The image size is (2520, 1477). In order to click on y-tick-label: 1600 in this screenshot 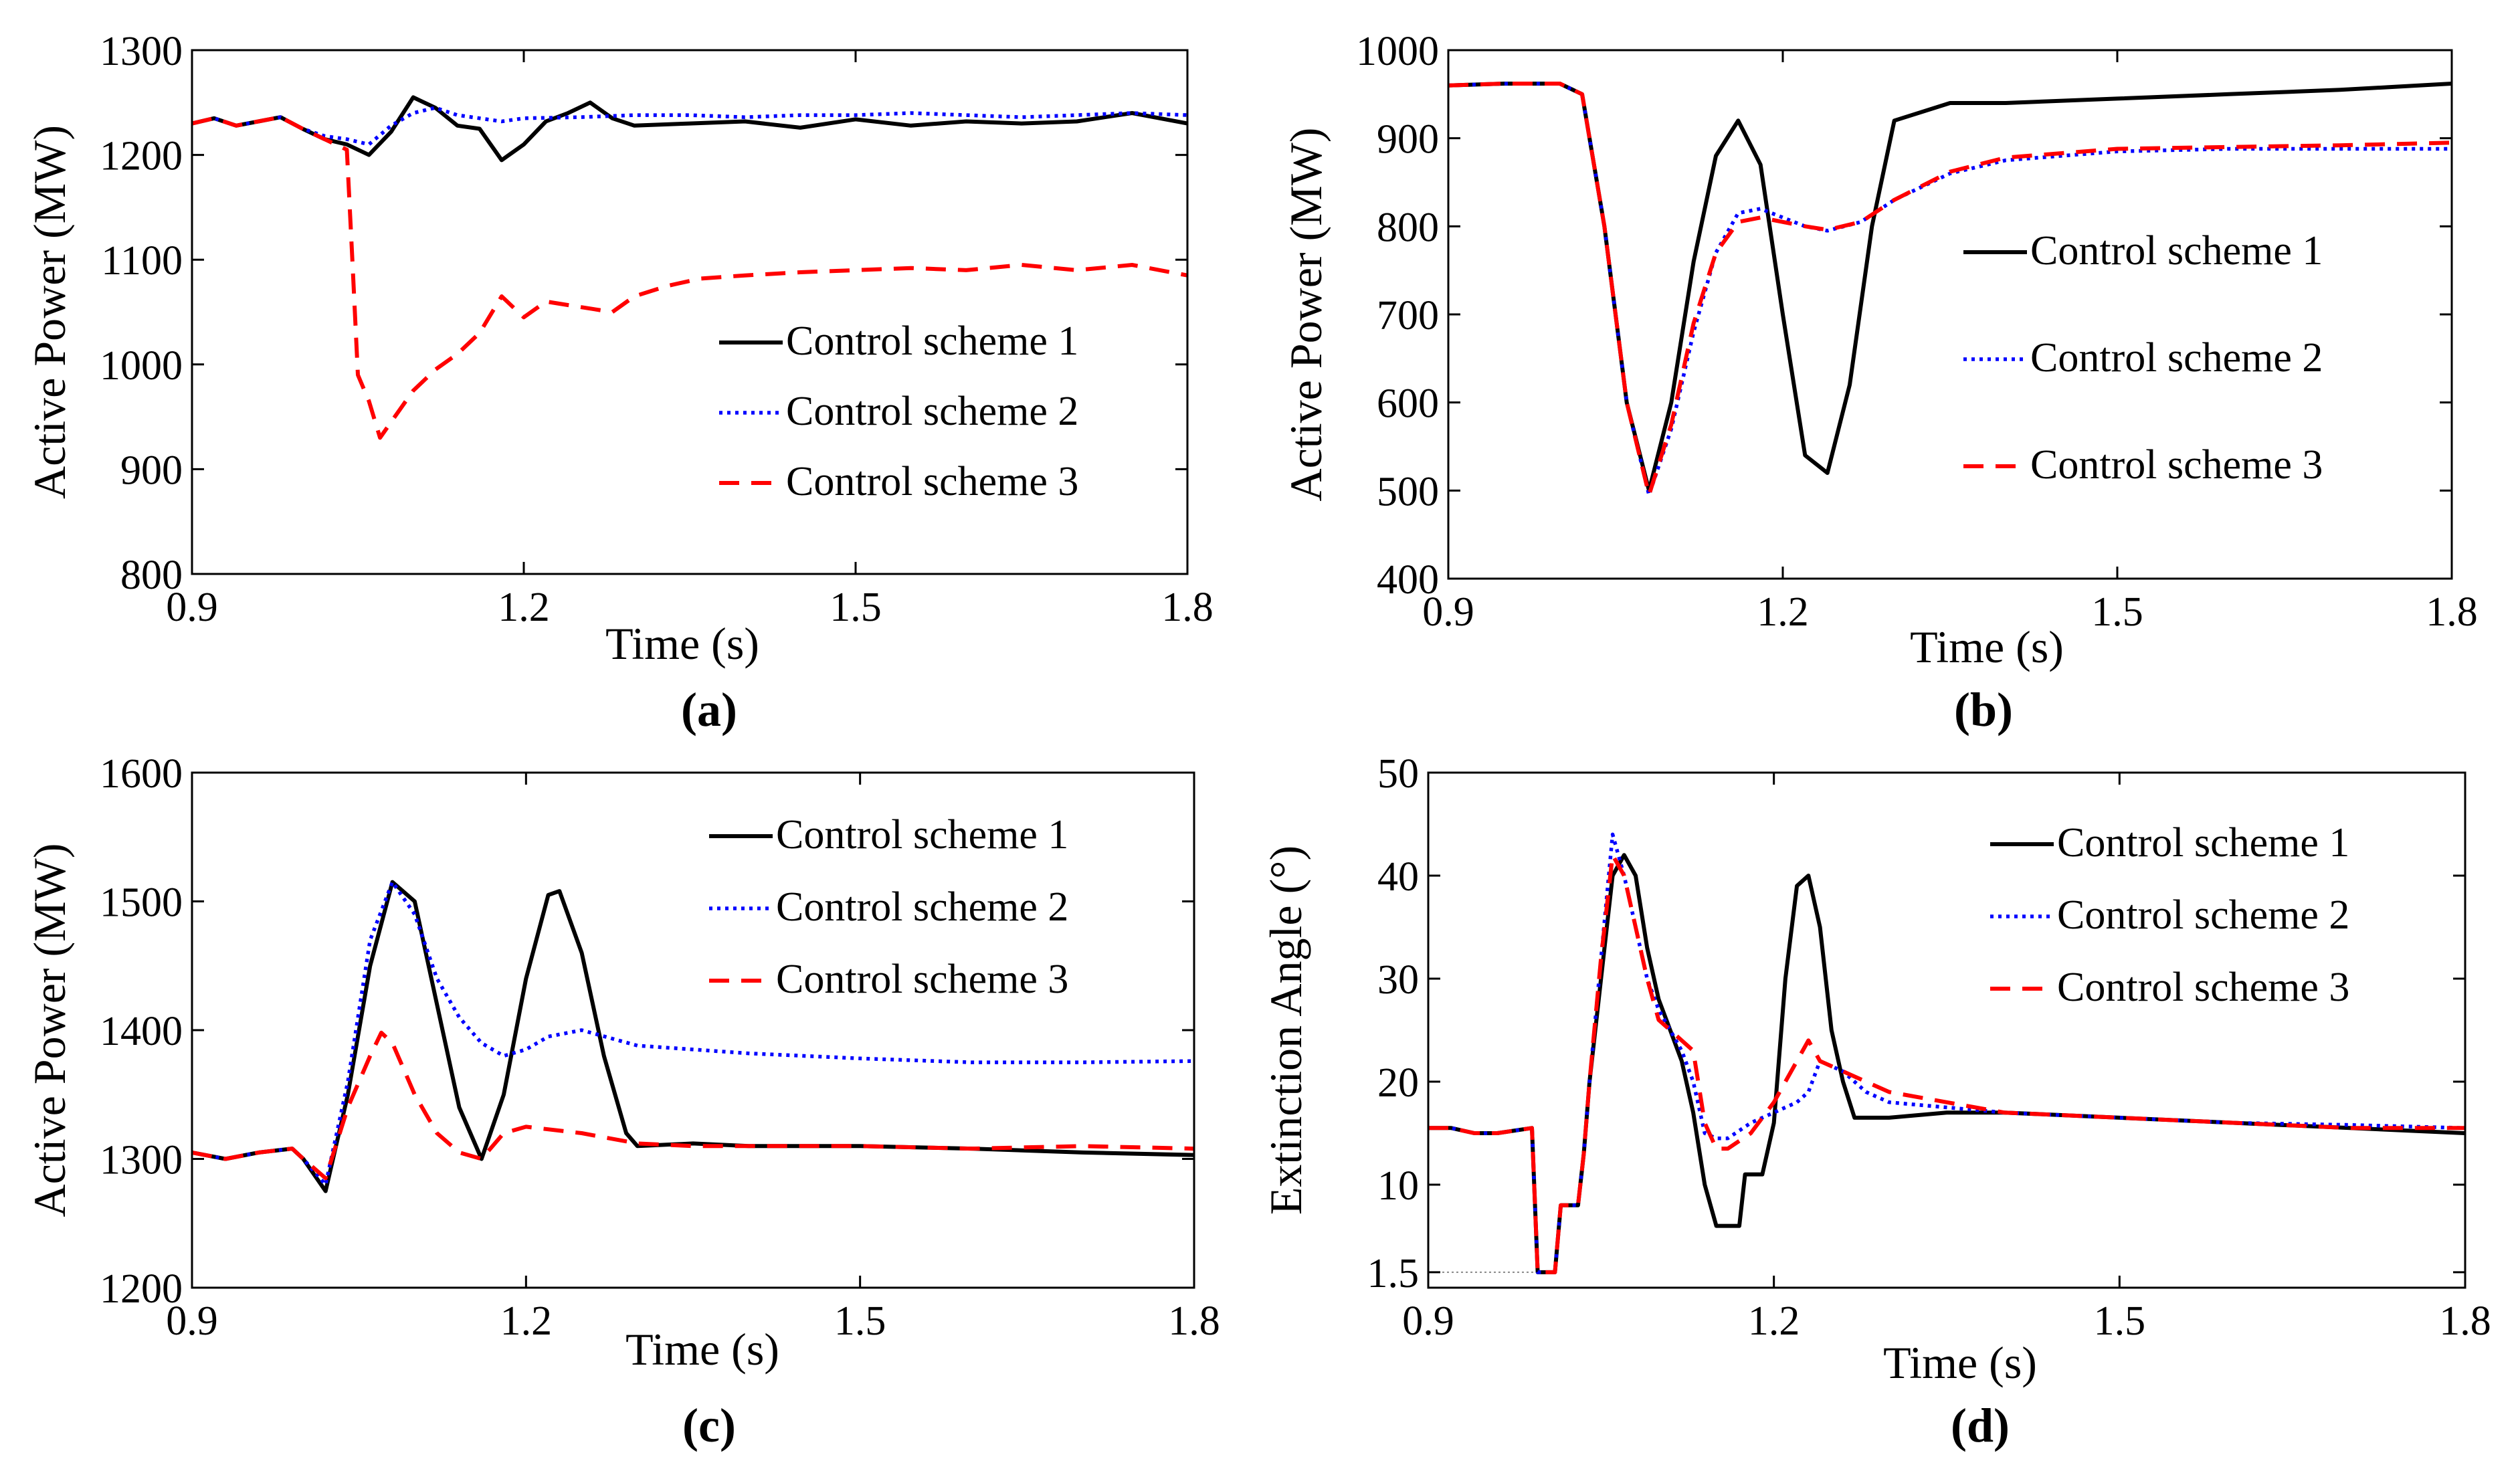, I will do `click(141, 774)`.